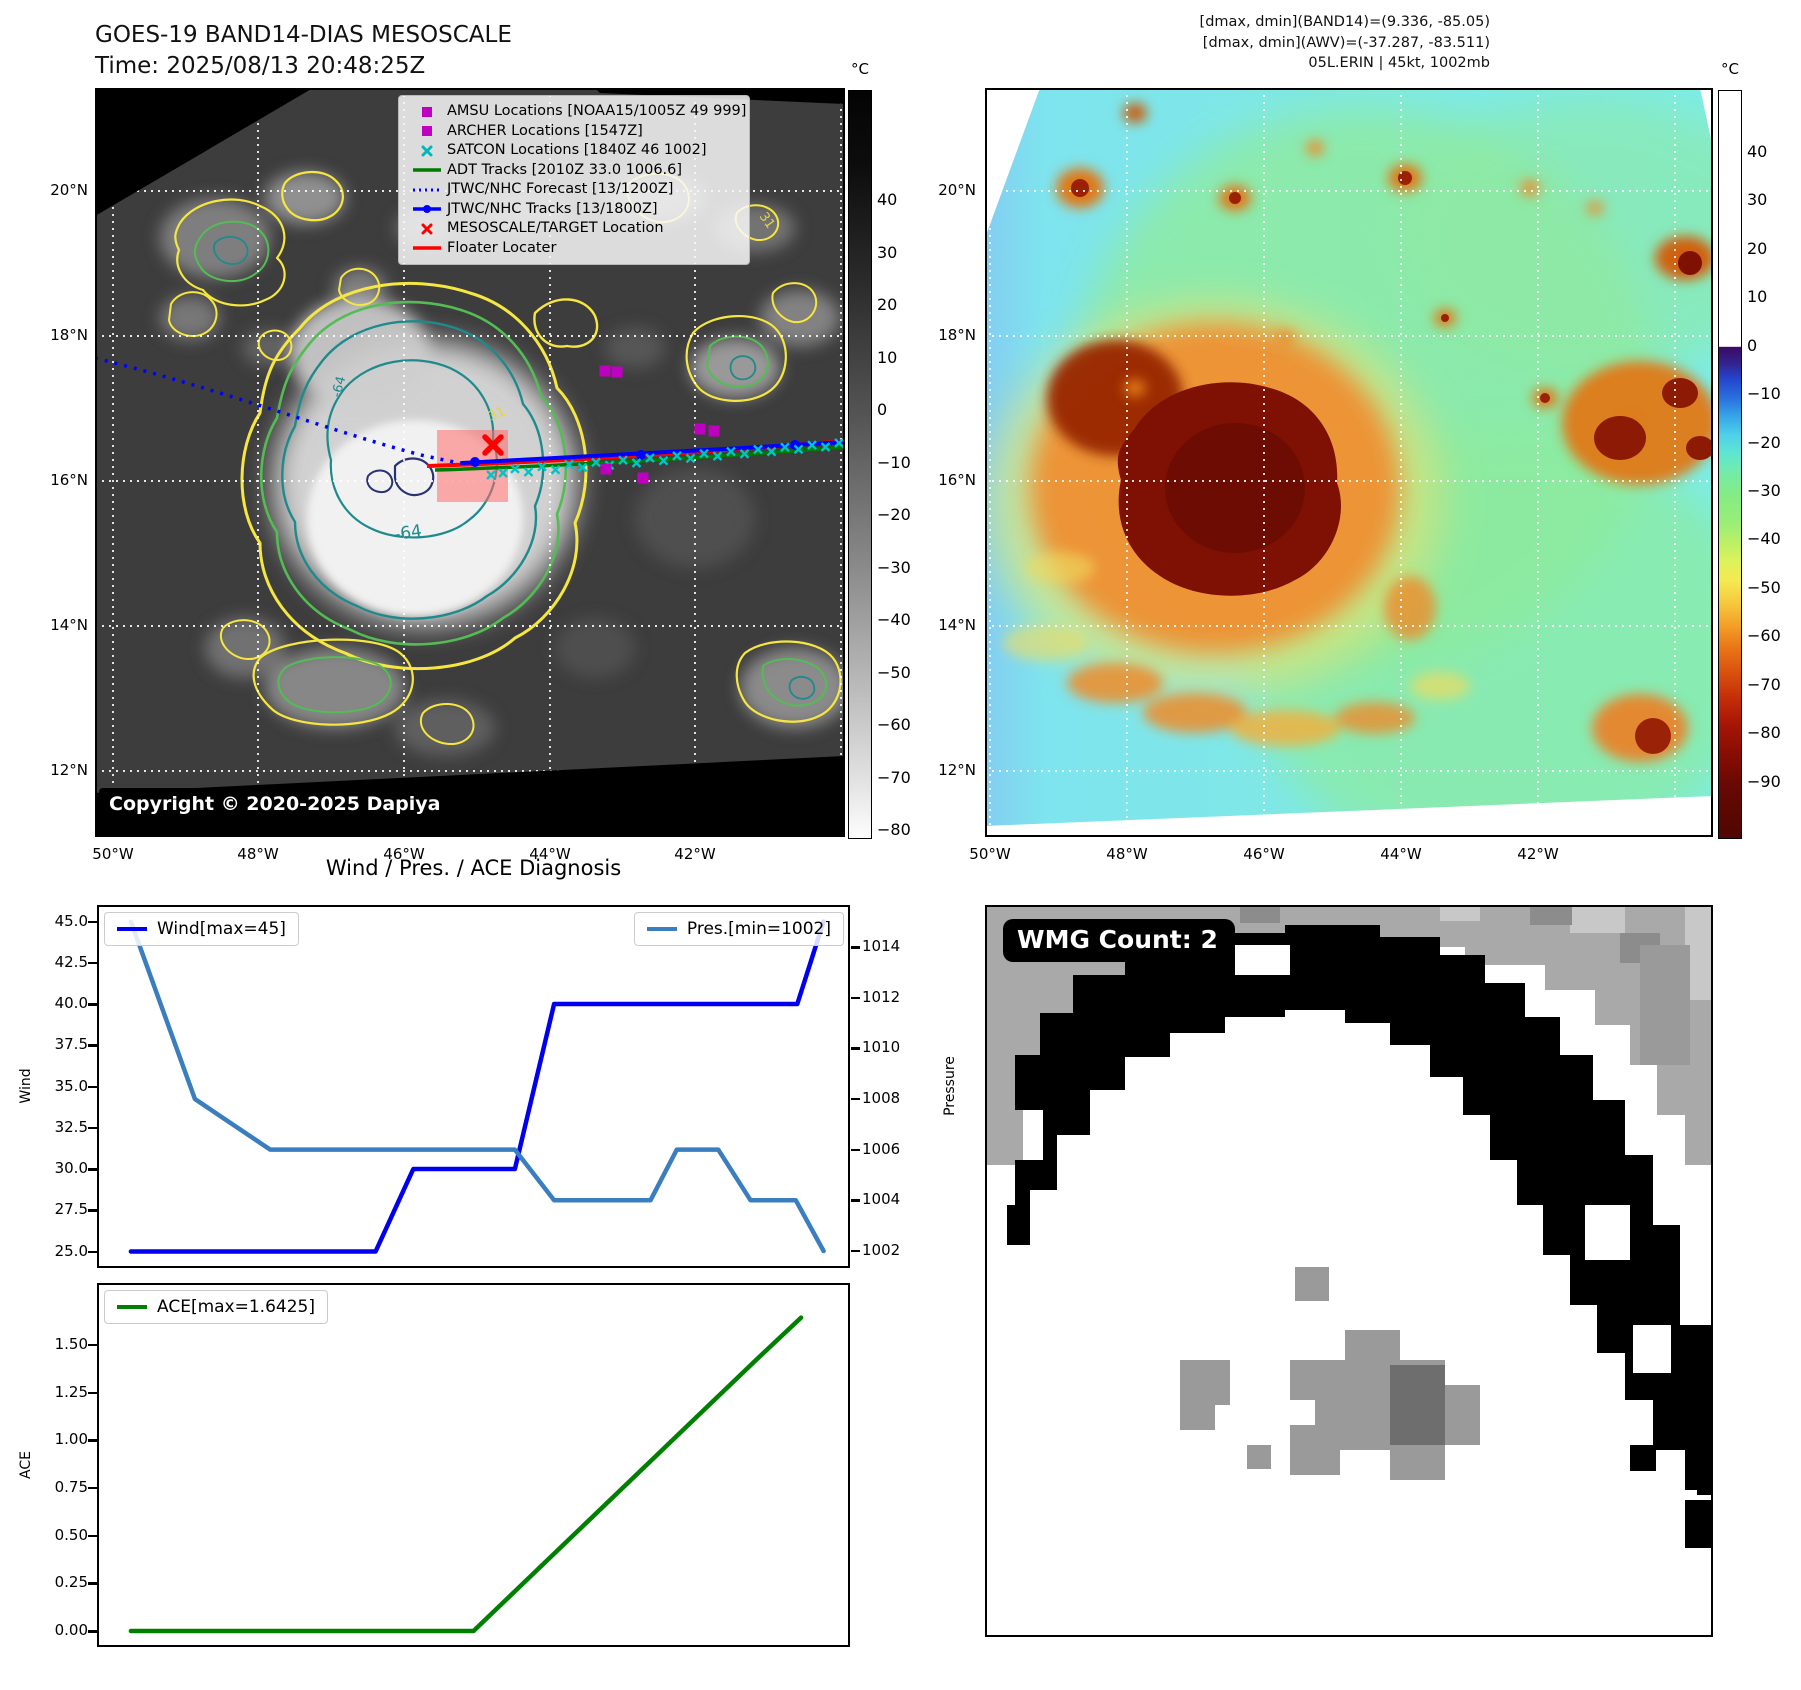  What do you see at coordinates (1764, 733) in the screenshot?
I see `colorbar-tick-label: −80` at bounding box center [1764, 733].